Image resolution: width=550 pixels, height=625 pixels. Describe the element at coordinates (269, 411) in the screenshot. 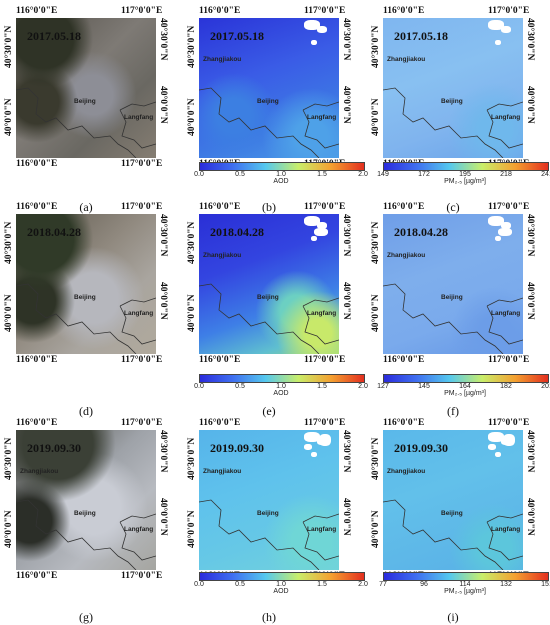

I see `panel-caption: (e)` at that location.